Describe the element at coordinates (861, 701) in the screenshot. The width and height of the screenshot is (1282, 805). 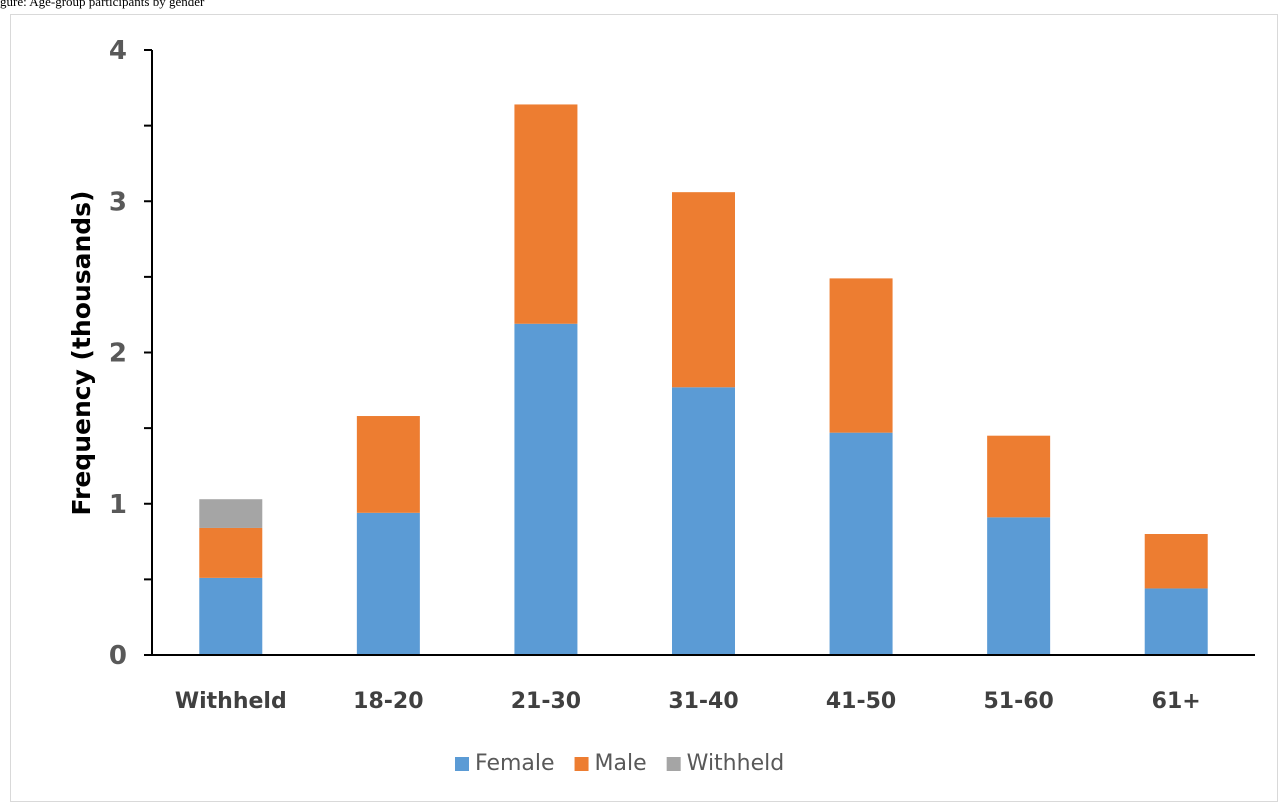
I see `x-tick-label: 41-50` at that location.